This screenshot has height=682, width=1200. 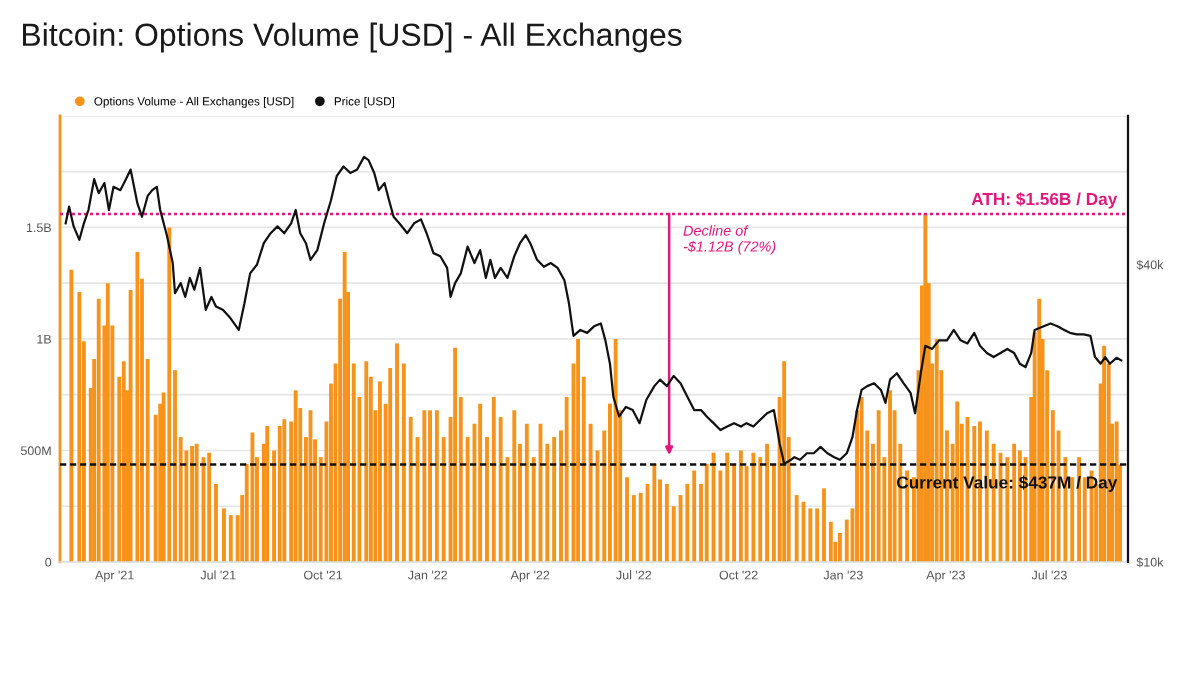 What do you see at coordinates (1044, 200) in the screenshot?
I see `ref-line-label: ATH: $1.56B / Day` at bounding box center [1044, 200].